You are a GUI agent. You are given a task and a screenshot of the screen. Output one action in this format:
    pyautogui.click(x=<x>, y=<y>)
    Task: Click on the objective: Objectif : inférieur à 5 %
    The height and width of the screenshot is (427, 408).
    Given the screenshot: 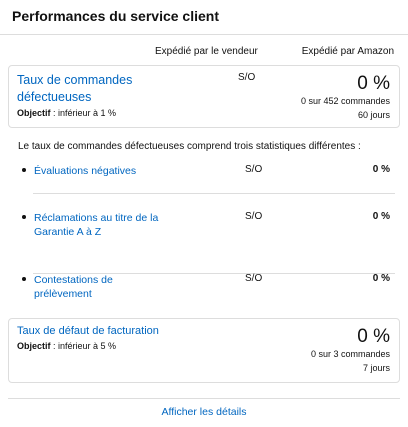 What is the action you would take?
    pyautogui.click(x=66, y=346)
    